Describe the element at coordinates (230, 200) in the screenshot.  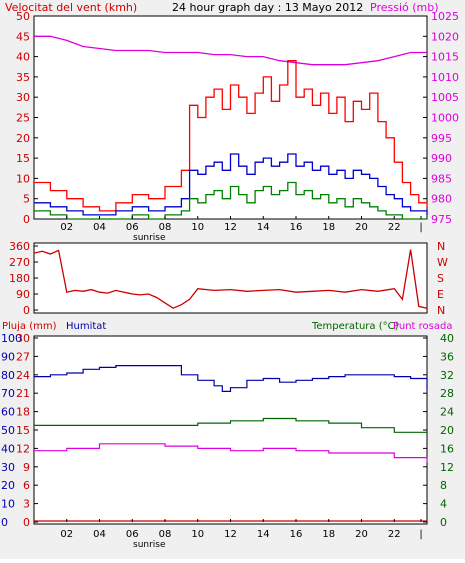
I see `series-min-line` at that location.